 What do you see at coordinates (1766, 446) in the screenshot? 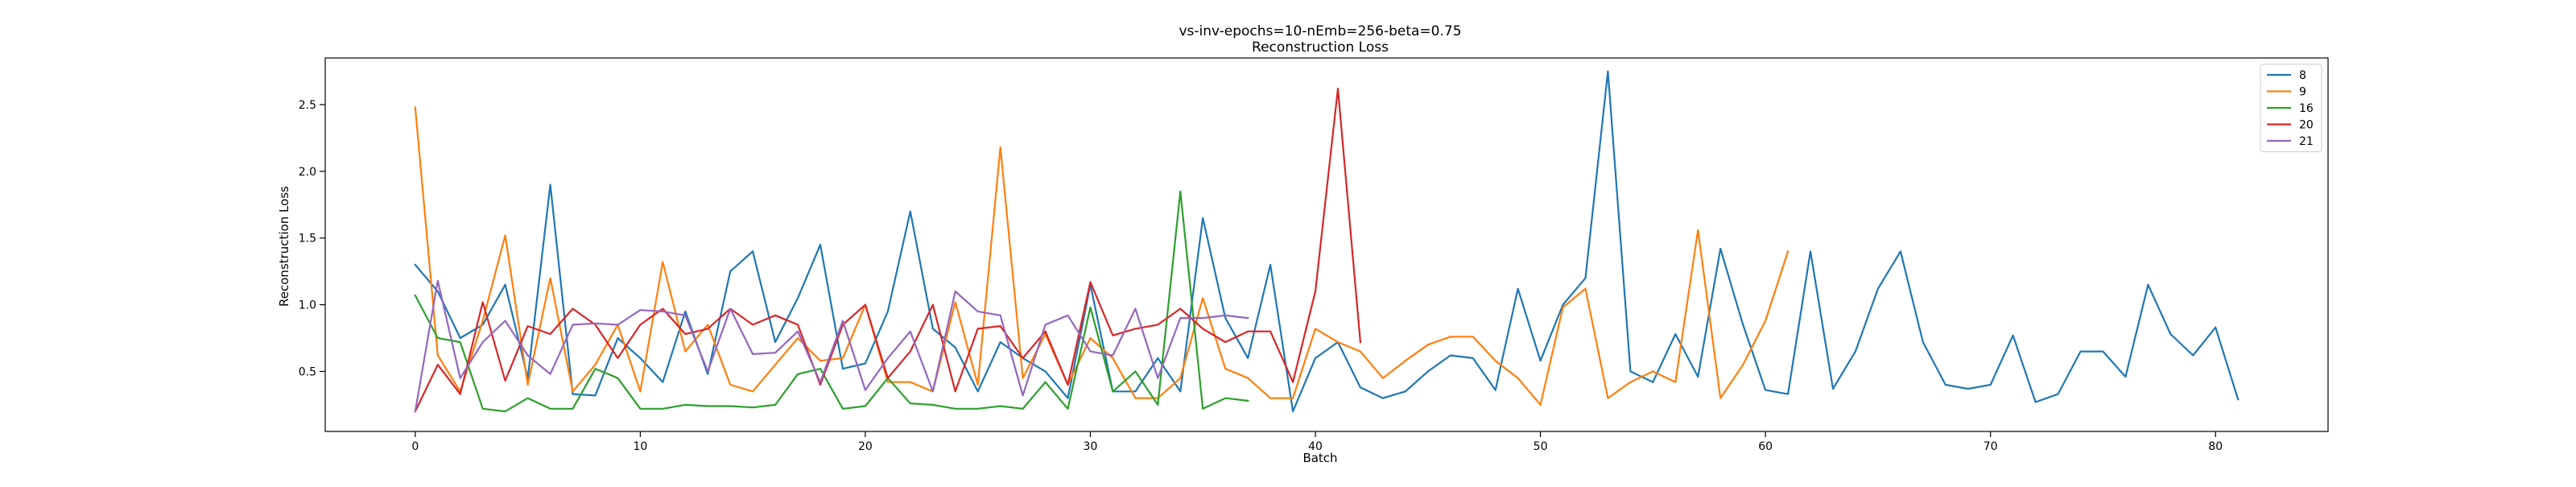
I see `x-tick-label: 60` at bounding box center [1766, 446].